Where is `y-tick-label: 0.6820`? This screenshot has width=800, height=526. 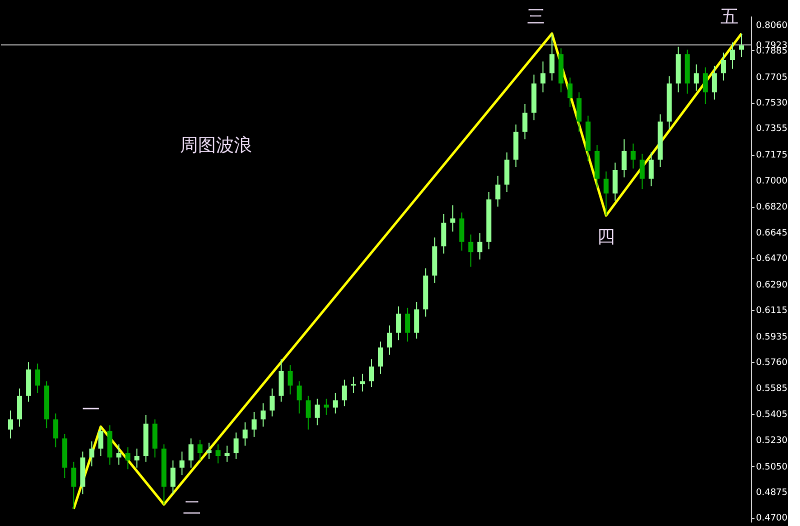 y-tick-label: 0.6820 is located at coordinates (772, 207).